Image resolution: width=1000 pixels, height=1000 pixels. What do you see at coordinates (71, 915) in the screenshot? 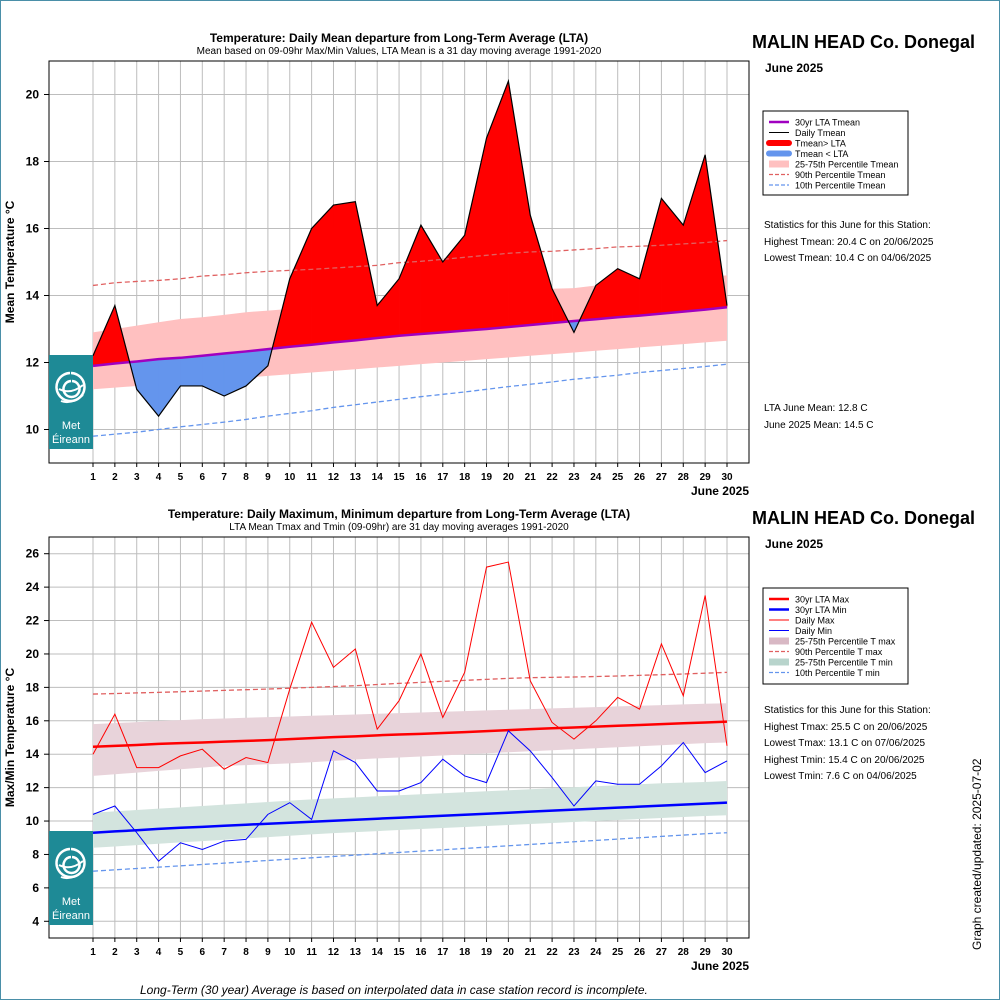
I see `logo-text-eireann: Éireann` at bounding box center [71, 915].